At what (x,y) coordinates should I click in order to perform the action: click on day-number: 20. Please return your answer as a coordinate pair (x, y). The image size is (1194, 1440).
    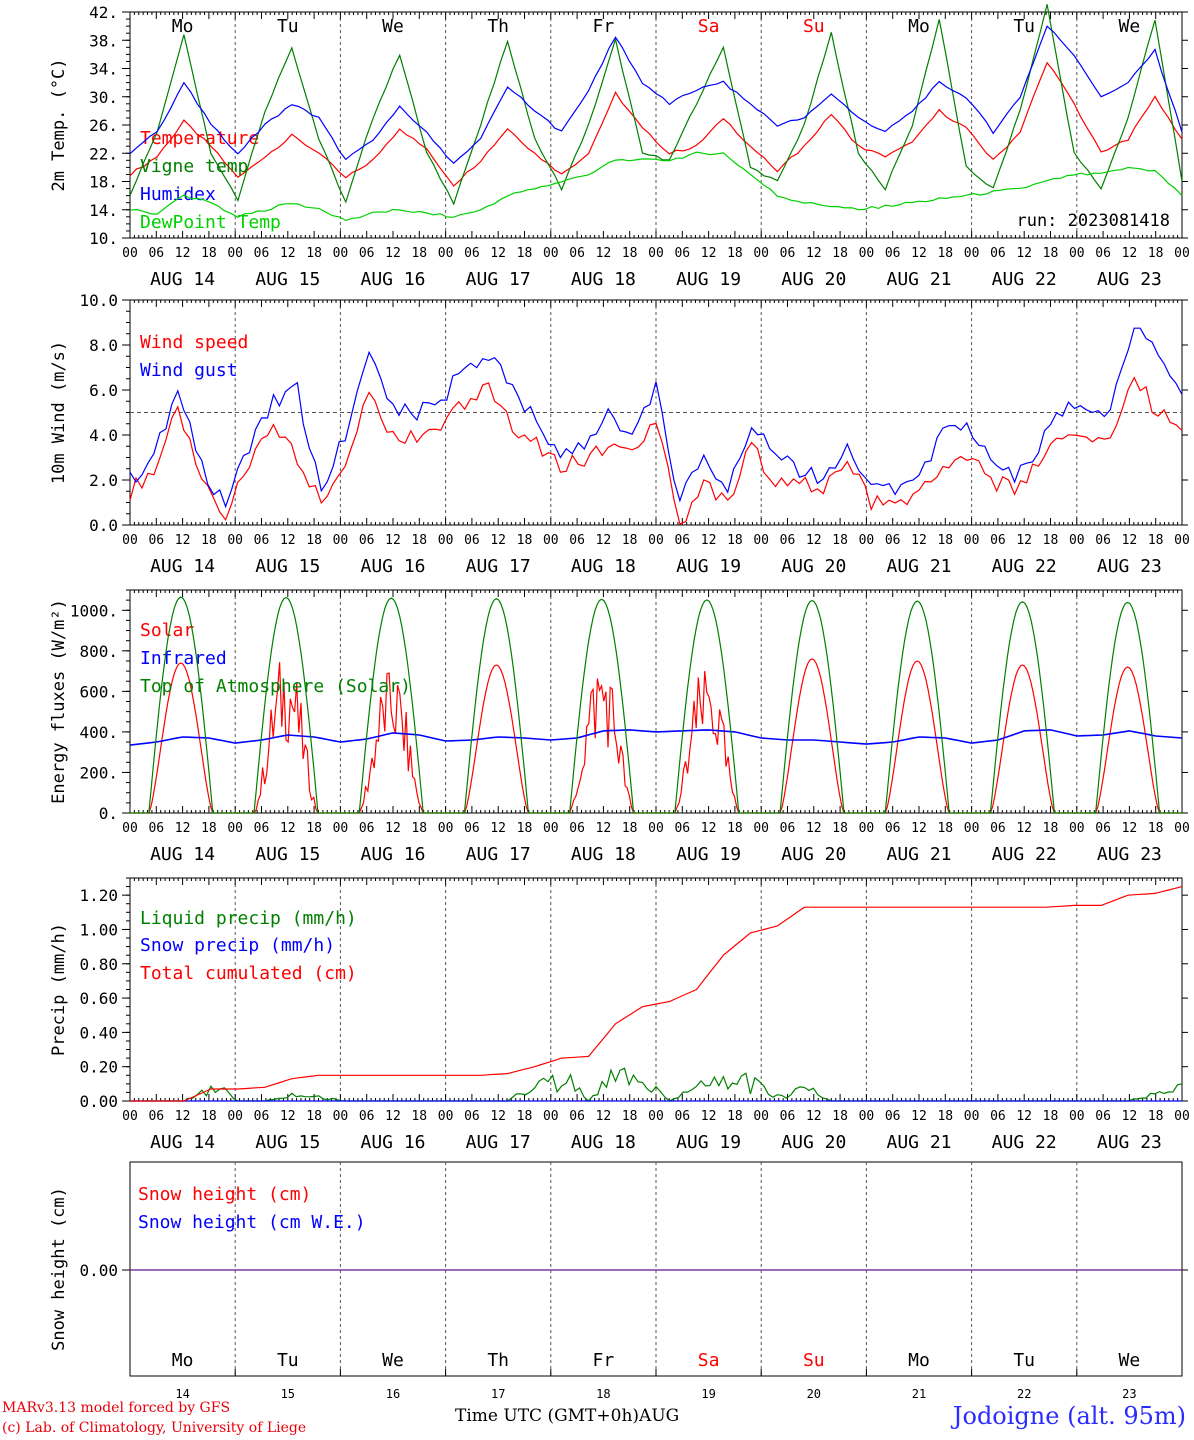
    Looking at the image, I should click on (814, 1394).